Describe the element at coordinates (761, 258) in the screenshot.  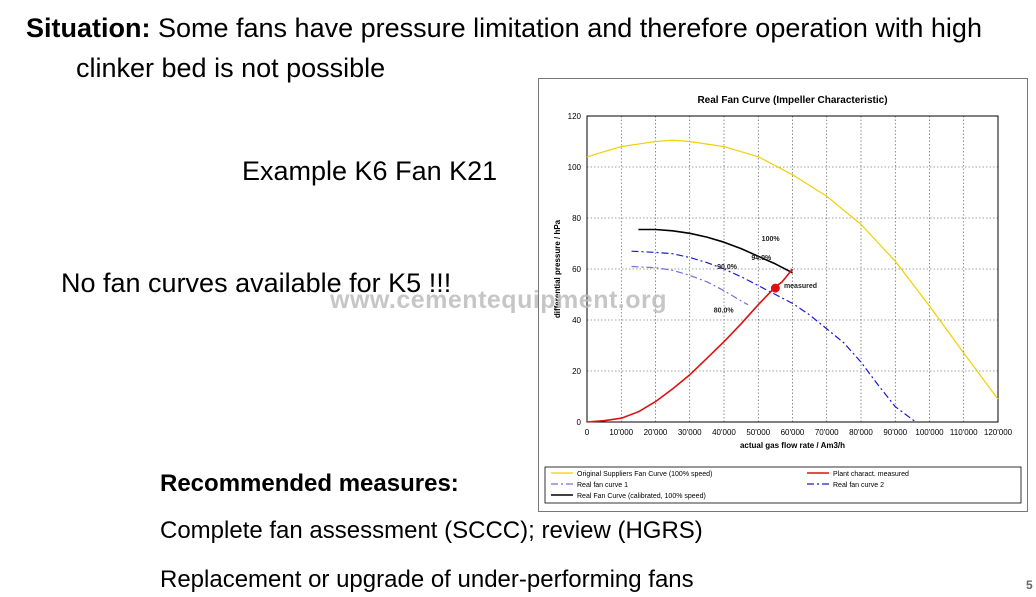
I see `chart-annotation: 94.0%` at that location.